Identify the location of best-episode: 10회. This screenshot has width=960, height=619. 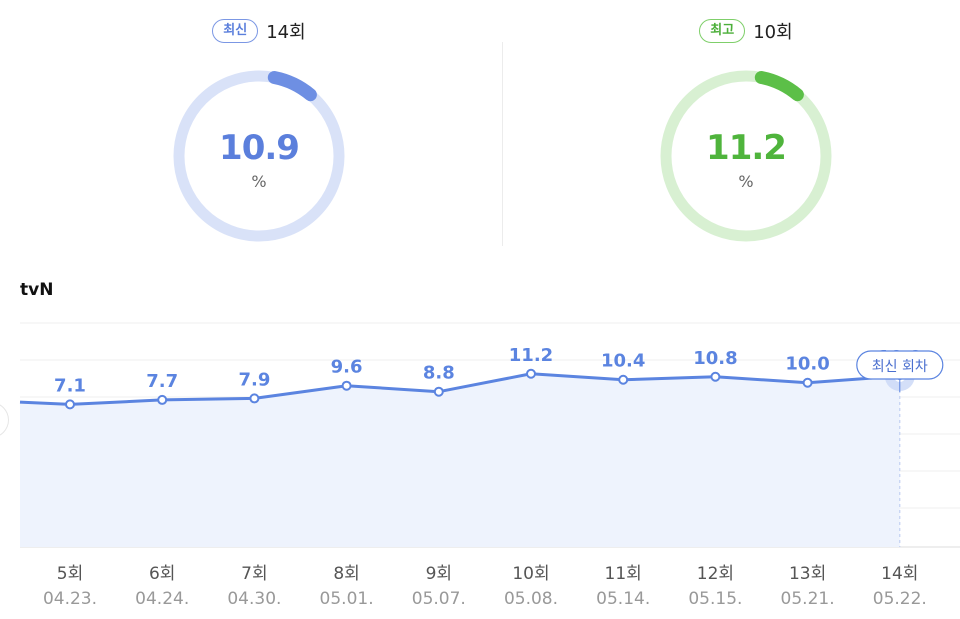
(773, 32).